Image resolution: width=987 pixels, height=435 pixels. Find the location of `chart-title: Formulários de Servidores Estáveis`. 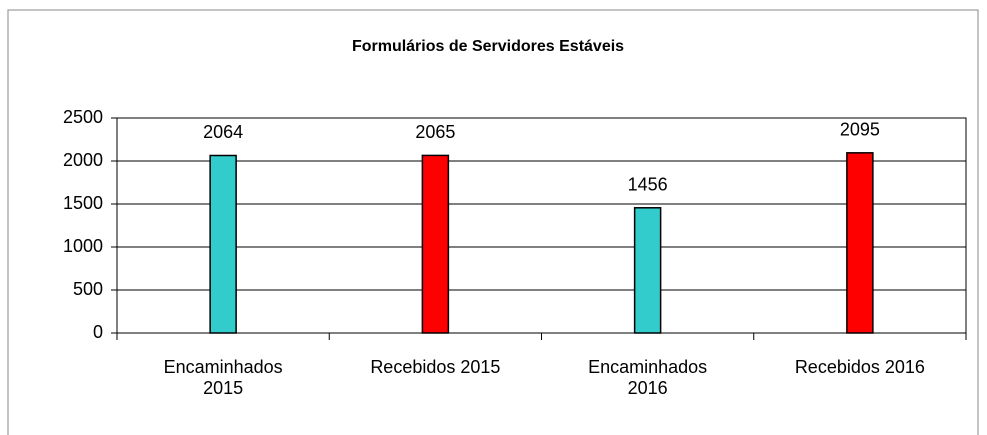

chart-title: Formulários de Servidores Estáveis is located at coordinates (488, 46).